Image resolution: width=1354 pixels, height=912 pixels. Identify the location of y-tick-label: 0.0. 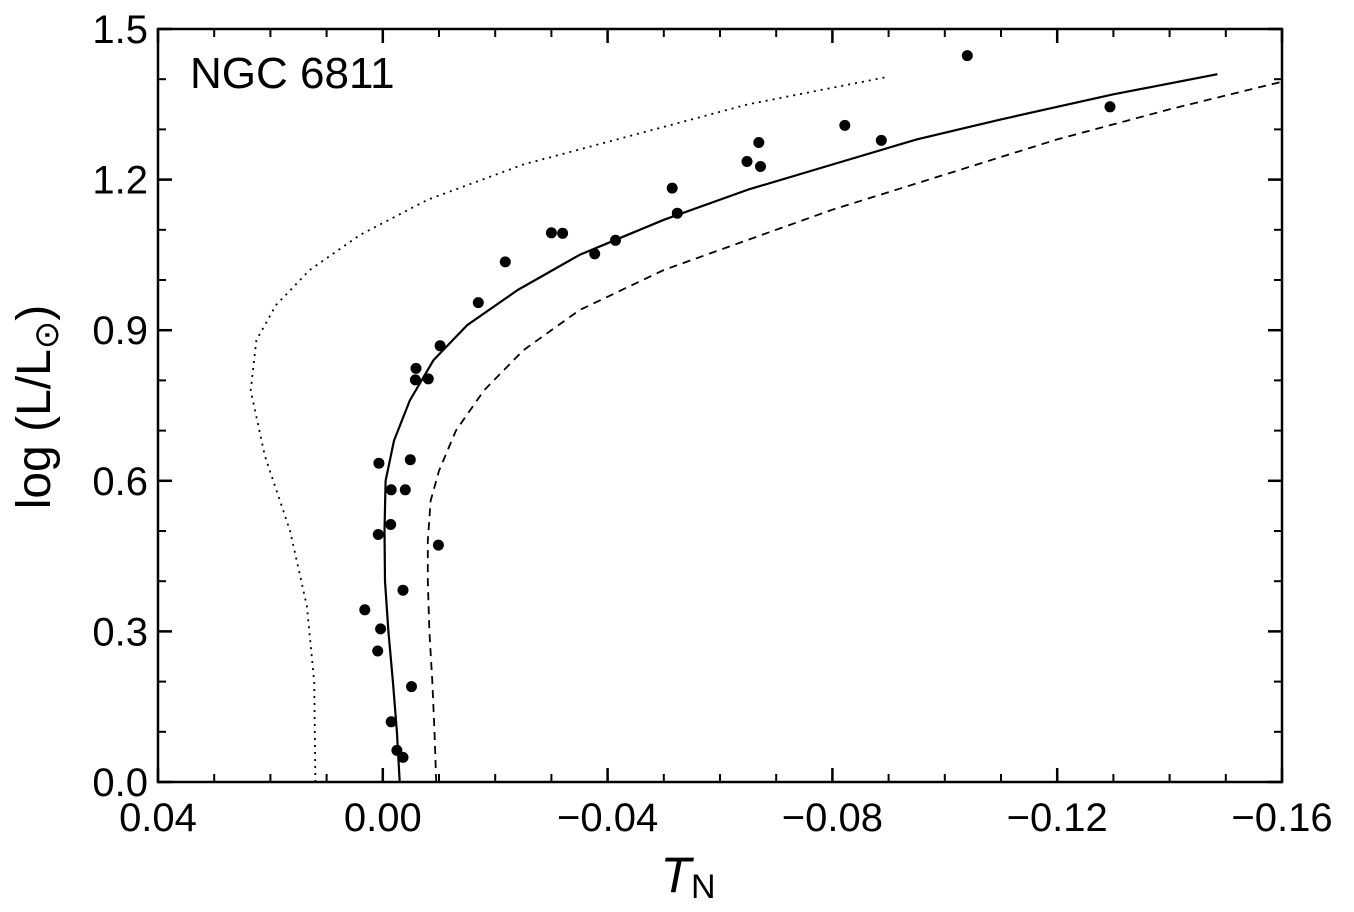
(120, 783).